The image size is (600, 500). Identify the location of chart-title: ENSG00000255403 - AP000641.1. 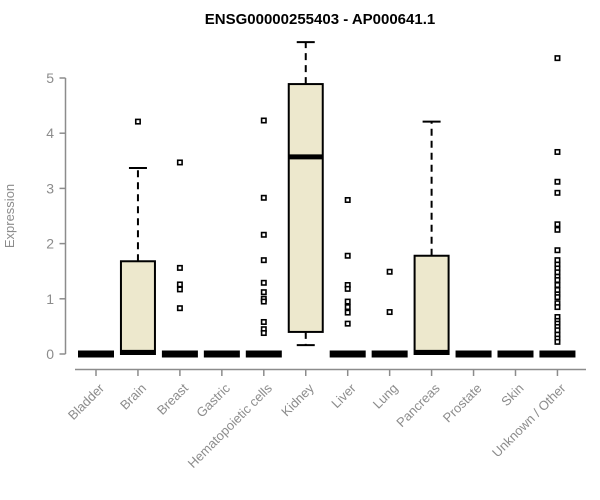
(320, 19).